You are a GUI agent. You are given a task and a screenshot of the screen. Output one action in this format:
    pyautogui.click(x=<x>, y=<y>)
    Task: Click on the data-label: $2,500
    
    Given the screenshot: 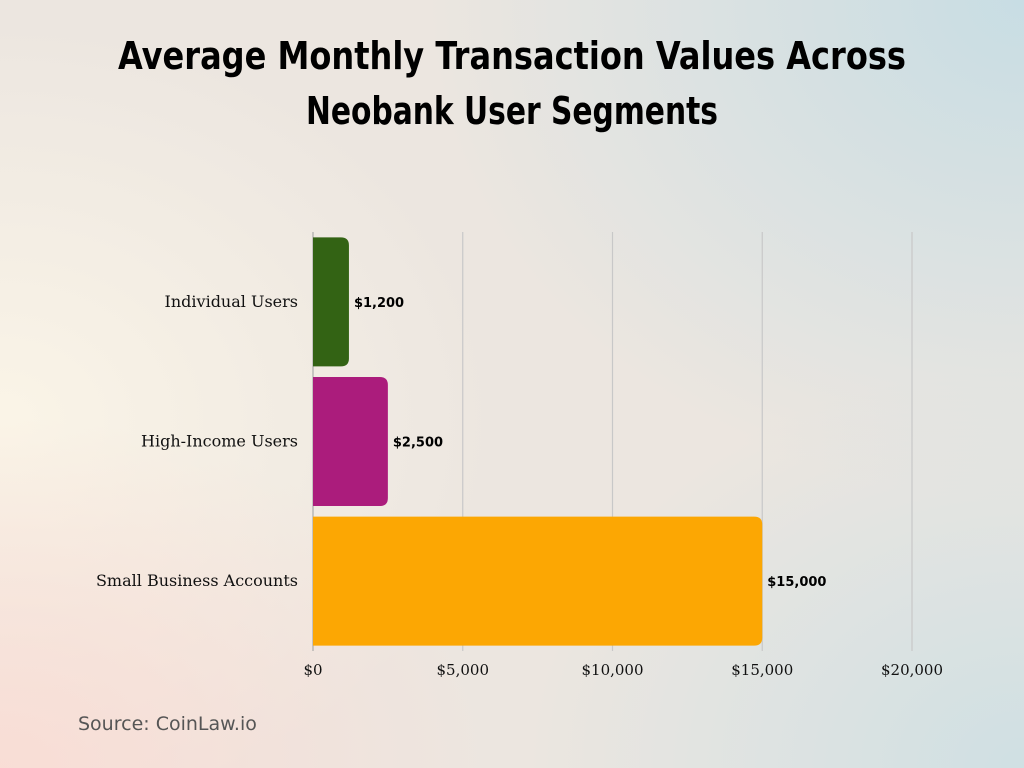 What is the action you would take?
    pyautogui.click(x=418, y=443)
    